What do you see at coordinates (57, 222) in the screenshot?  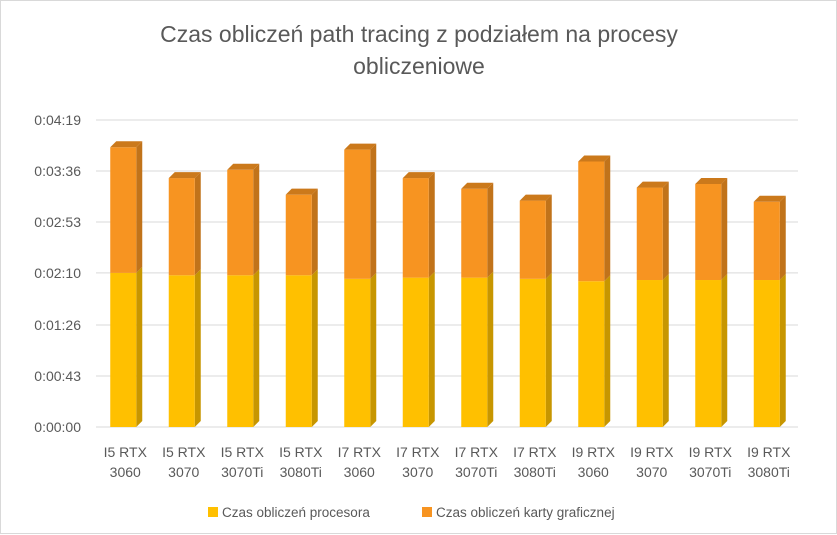 I see `y-tick-label: 0:02:53` at bounding box center [57, 222].